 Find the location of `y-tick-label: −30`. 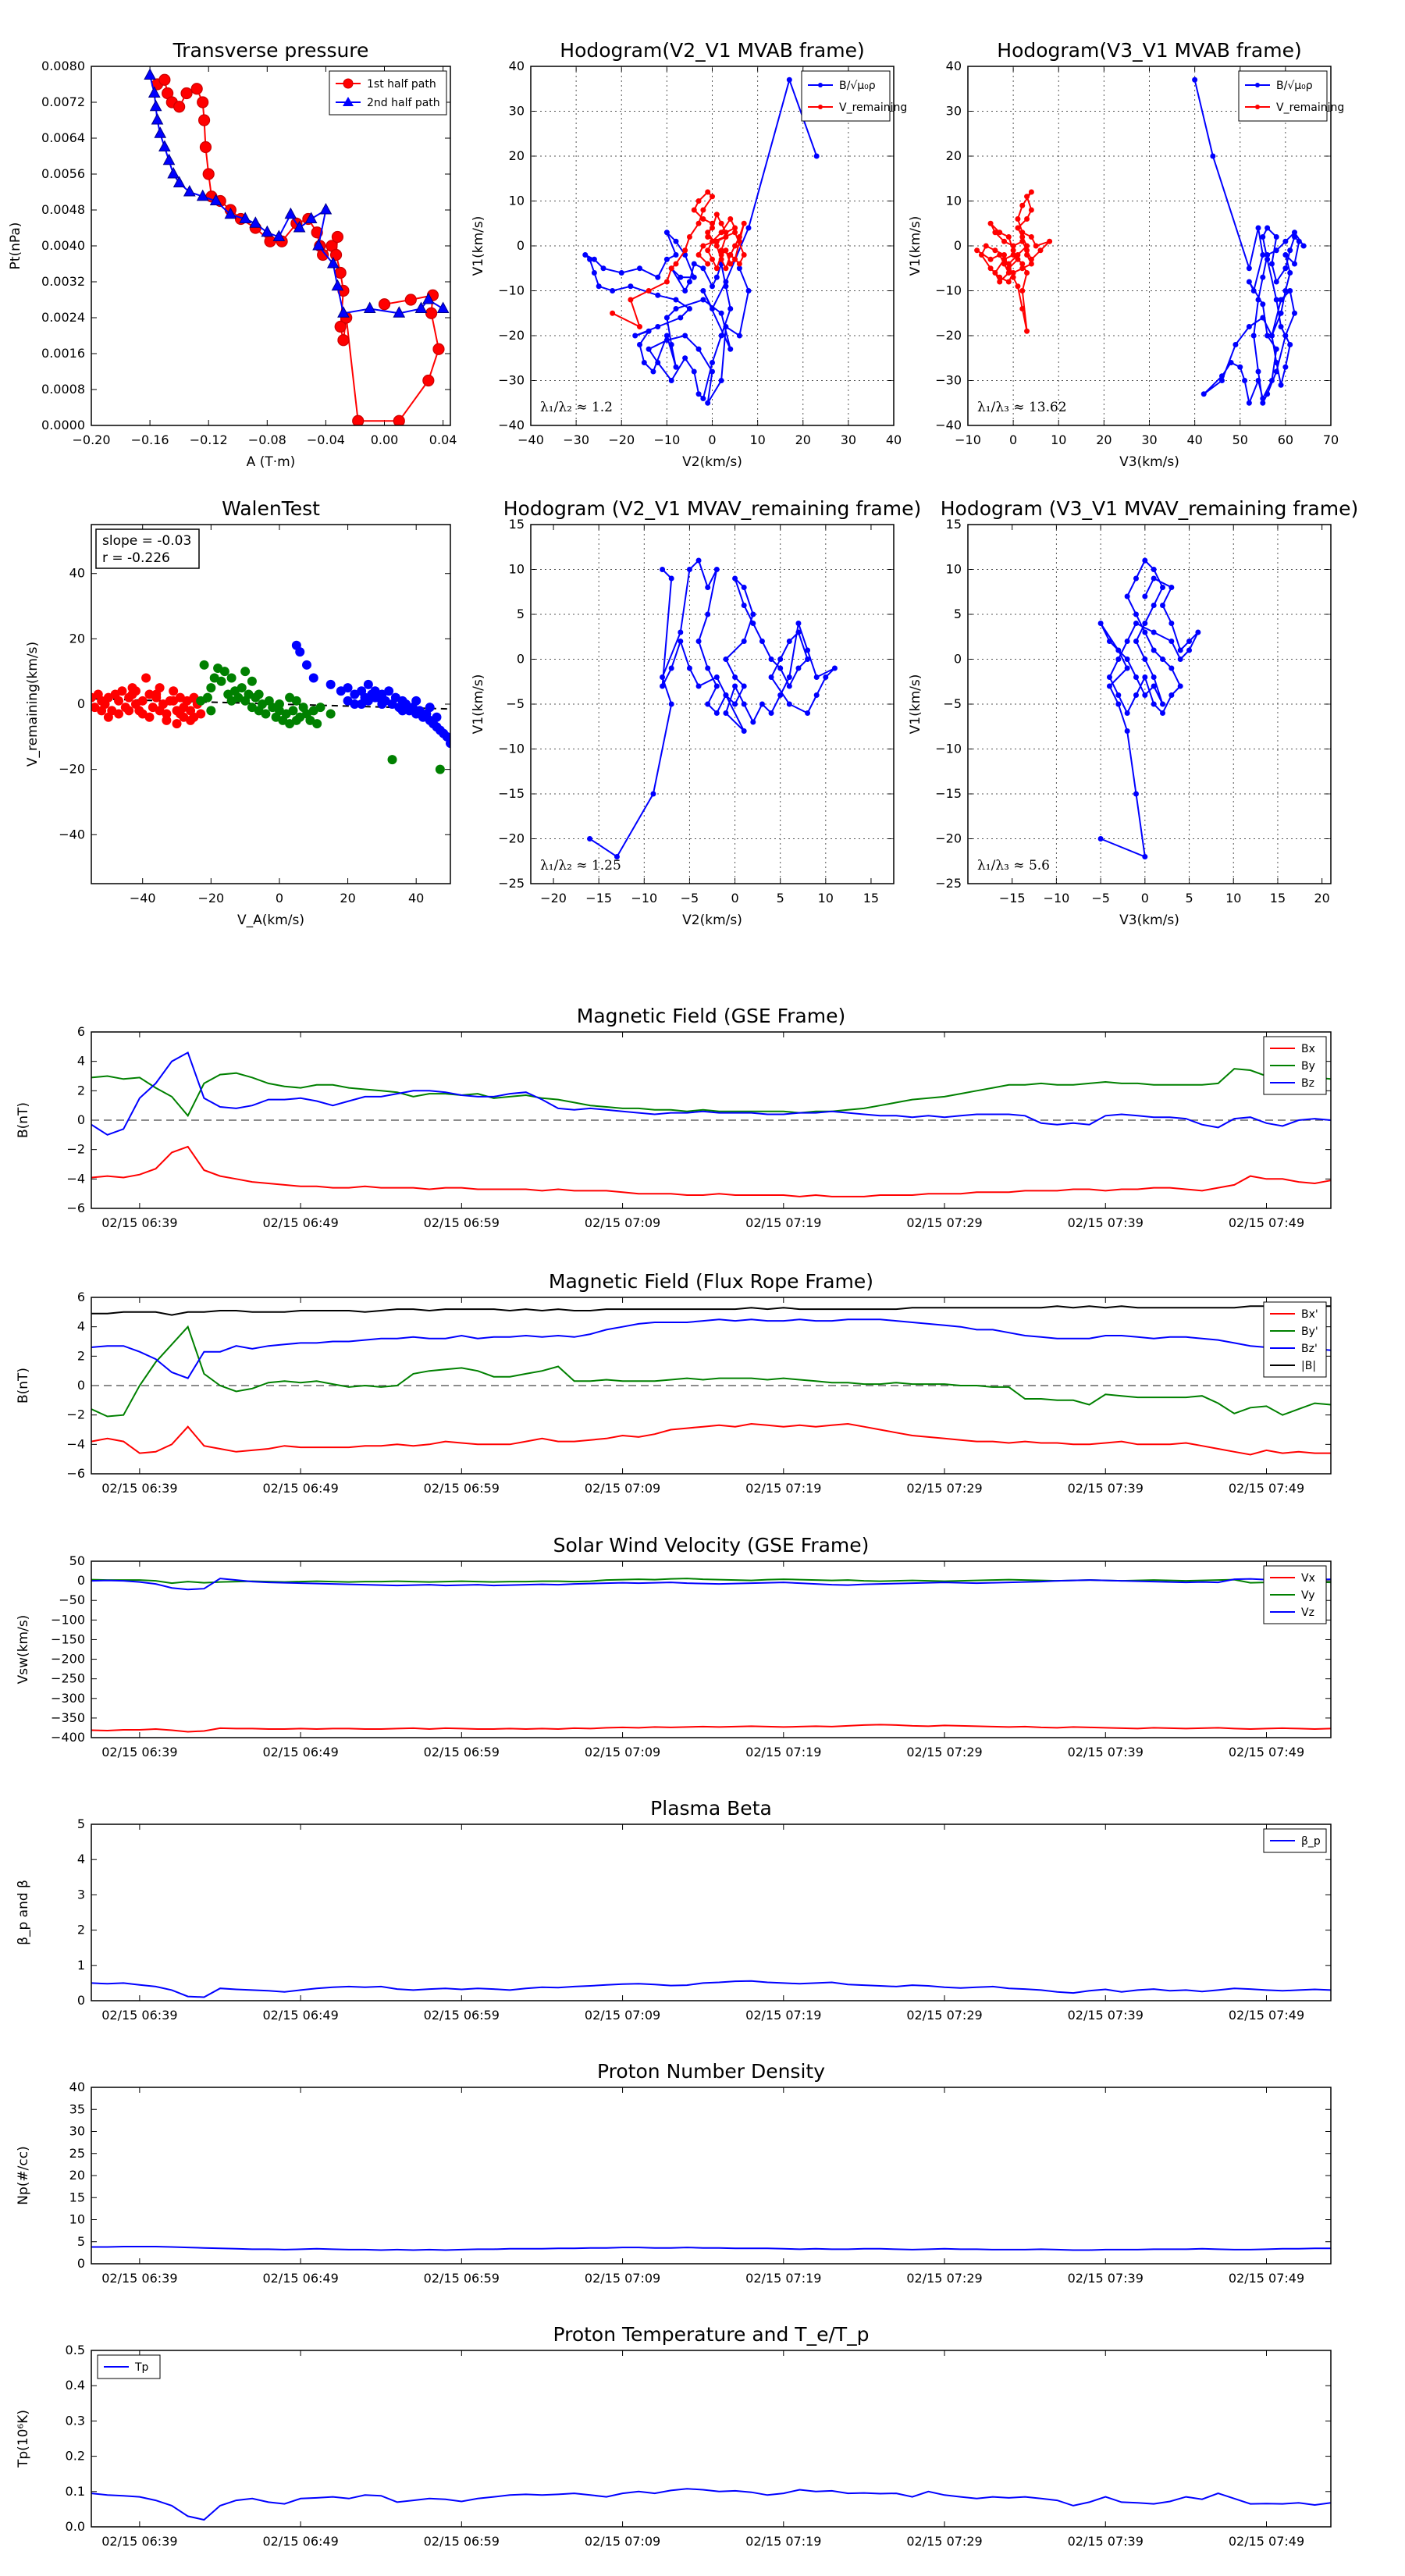

y-tick-label: −30 is located at coordinates (512, 380).